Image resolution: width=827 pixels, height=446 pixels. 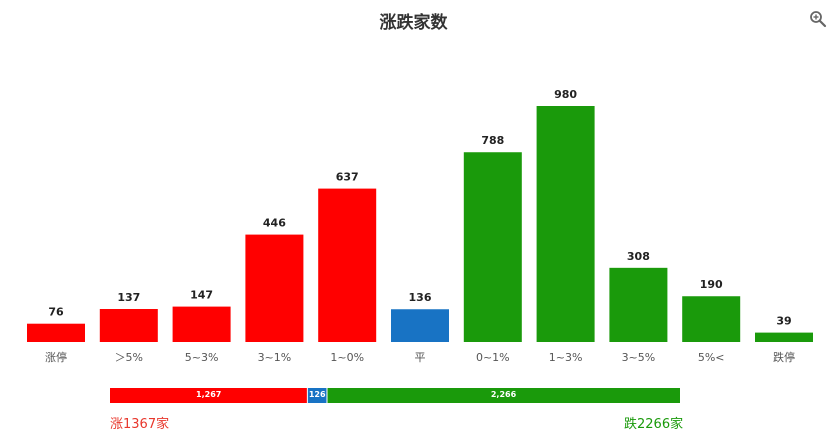 I want to click on value-label-6: 788, so click(x=492, y=140).